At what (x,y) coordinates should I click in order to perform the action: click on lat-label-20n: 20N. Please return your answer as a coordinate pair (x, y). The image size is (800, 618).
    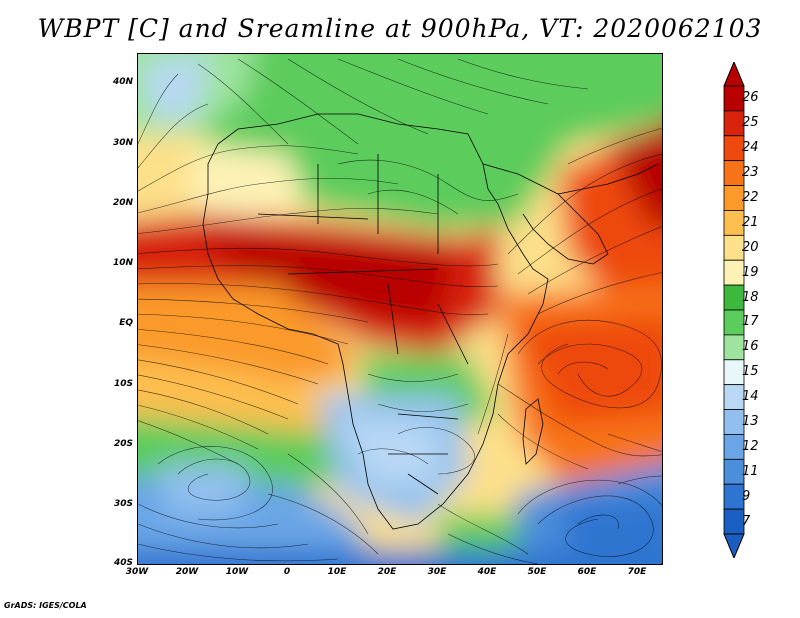
    Looking at the image, I should click on (122, 203).